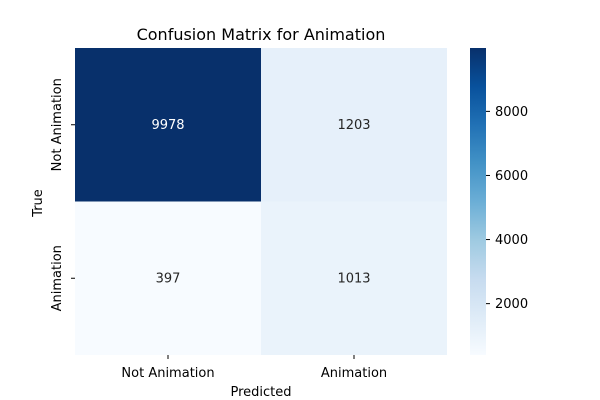 The height and width of the screenshot is (400, 600). I want to click on cell-value-label: 1013, so click(353, 278).